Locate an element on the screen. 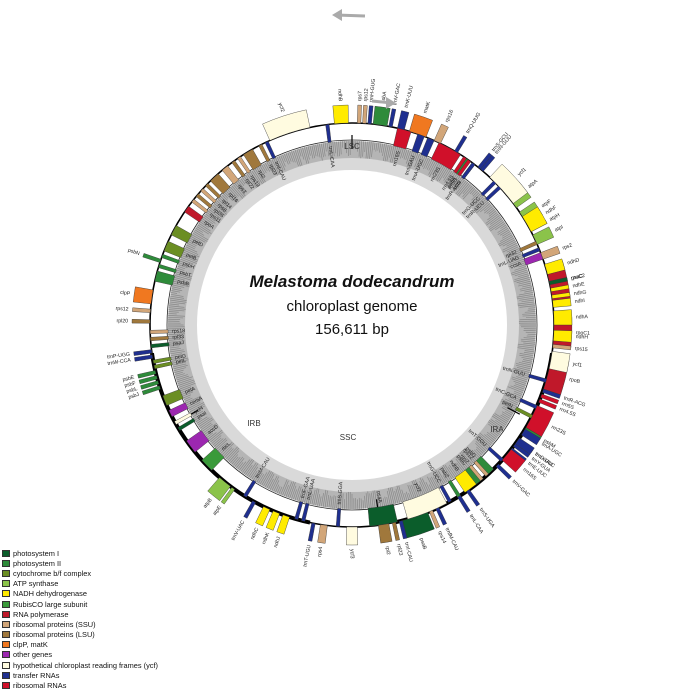 The height and width of the screenshot is (691, 677). legend-label: ribosomal RNAs is located at coordinates (40, 686).